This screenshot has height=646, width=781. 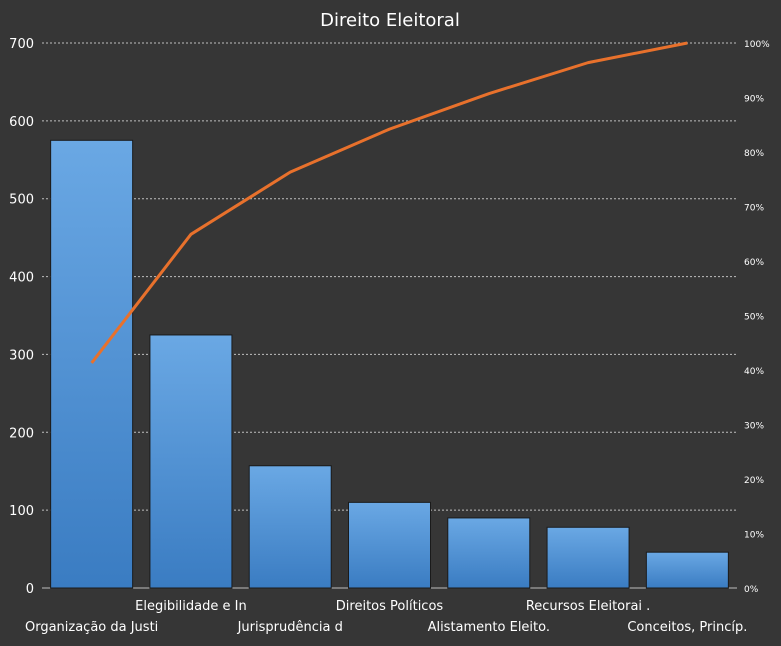 What do you see at coordinates (290, 627) in the screenshot?
I see `x-tick-label: Jurisprudência d` at bounding box center [290, 627].